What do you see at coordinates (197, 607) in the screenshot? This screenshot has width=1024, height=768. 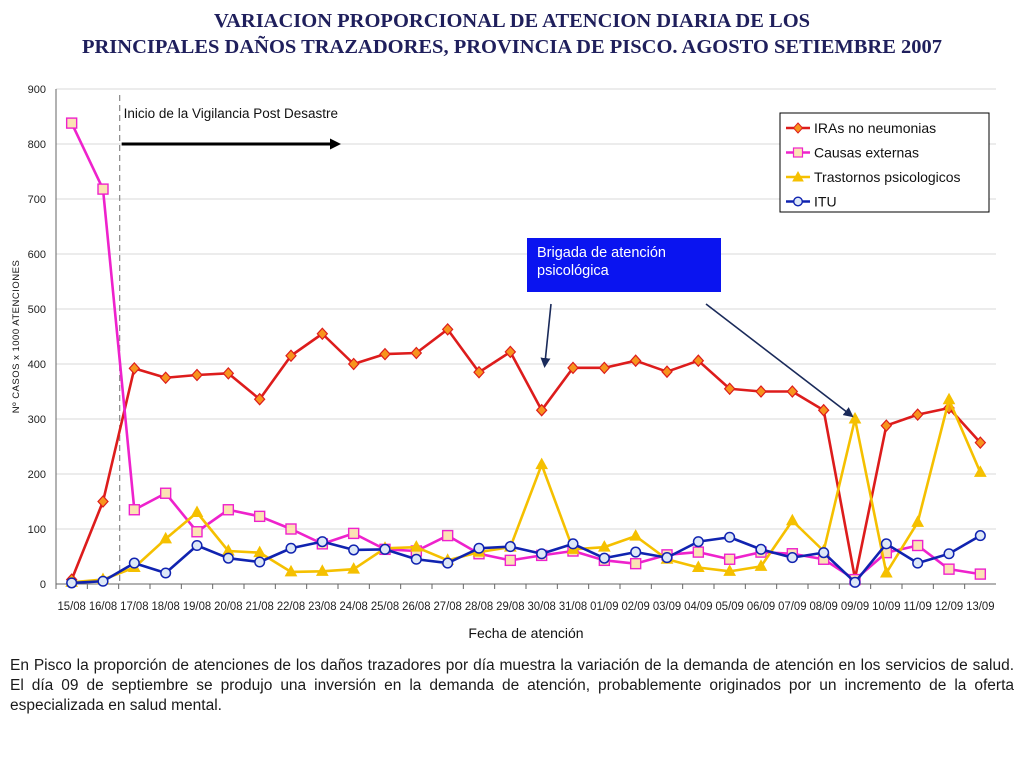 I see `x-tick-label: 19/08` at bounding box center [197, 607].